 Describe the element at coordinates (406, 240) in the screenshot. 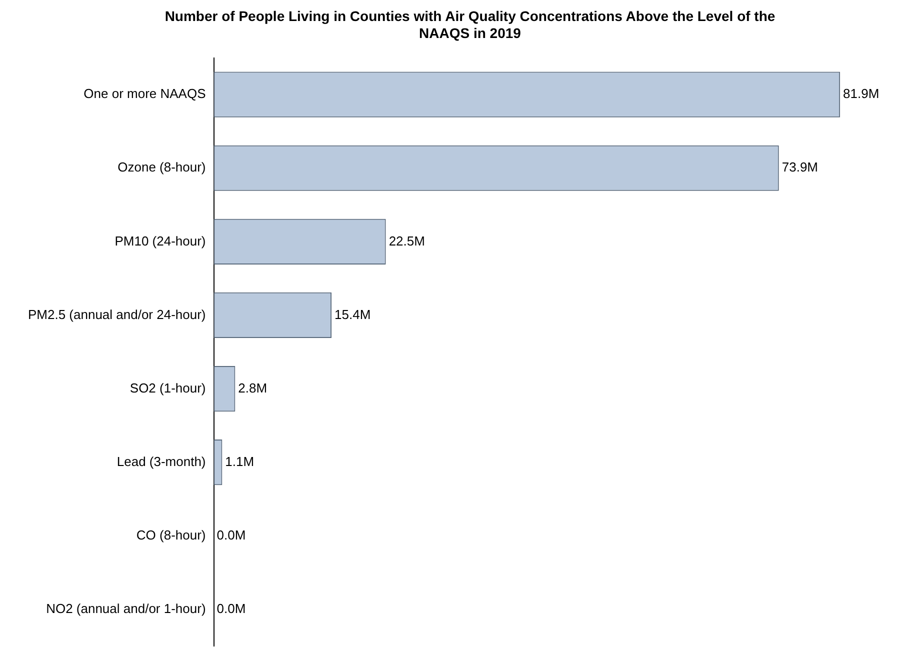

I see `data-label: 22.5M` at that location.